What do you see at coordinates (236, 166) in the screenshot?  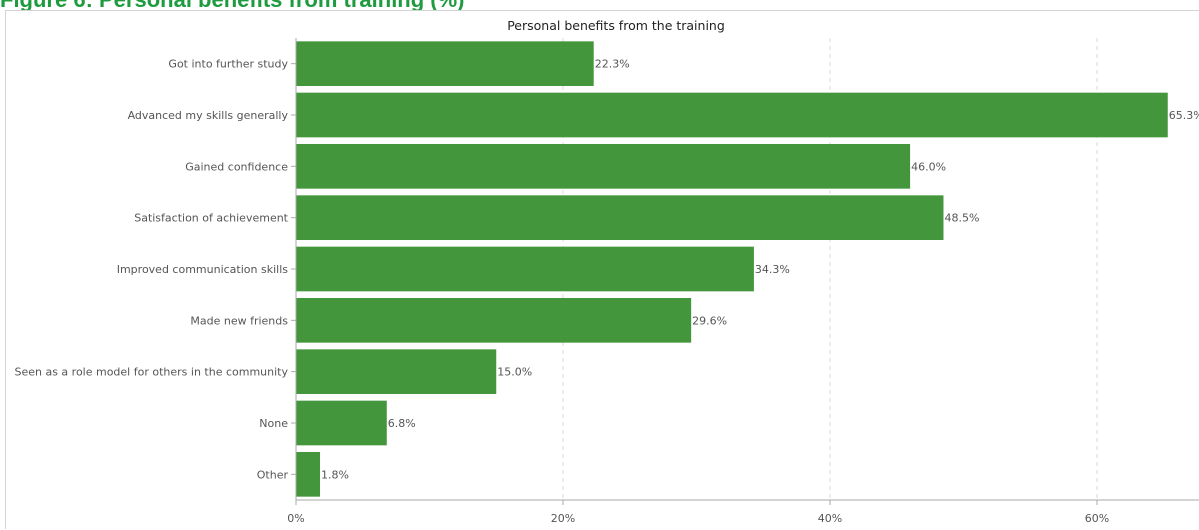 I see `category-label: Gained confidence` at bounding box center [236, 166].